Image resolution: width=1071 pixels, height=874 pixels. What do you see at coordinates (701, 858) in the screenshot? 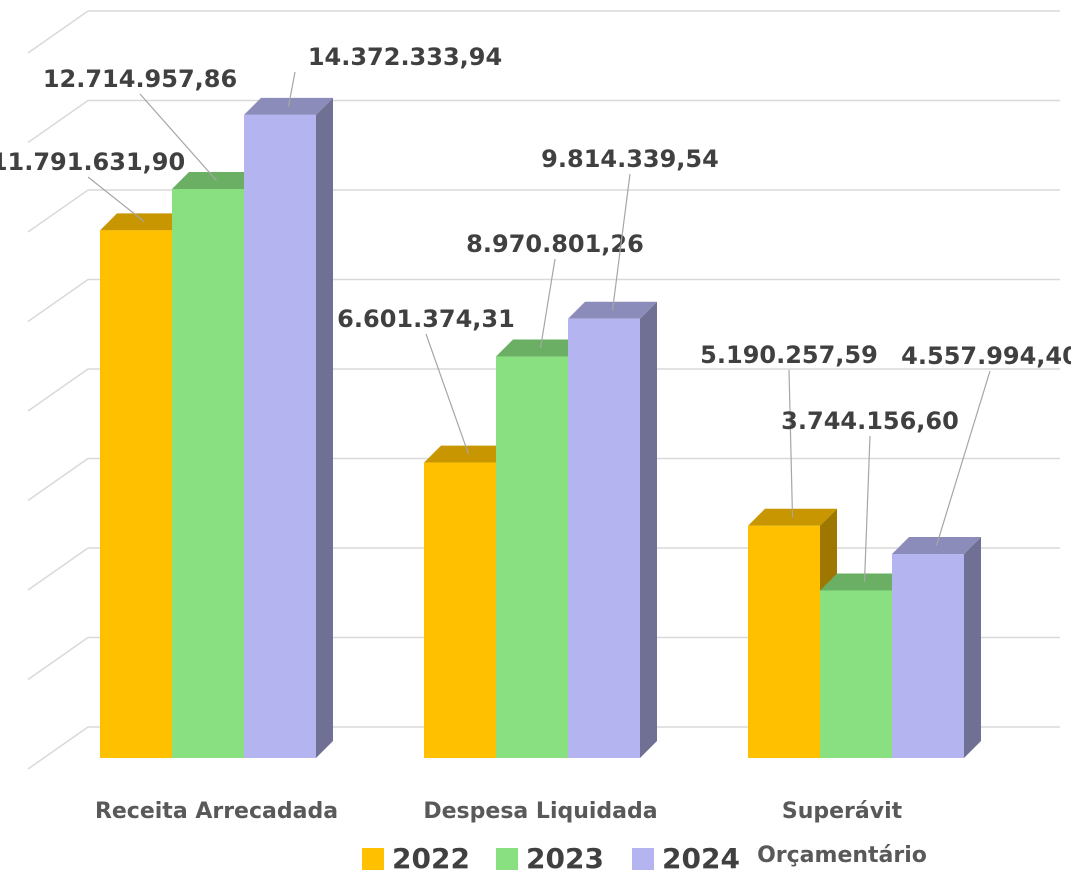
I see `legend-label: 2024` at bounding box center [701, 858].